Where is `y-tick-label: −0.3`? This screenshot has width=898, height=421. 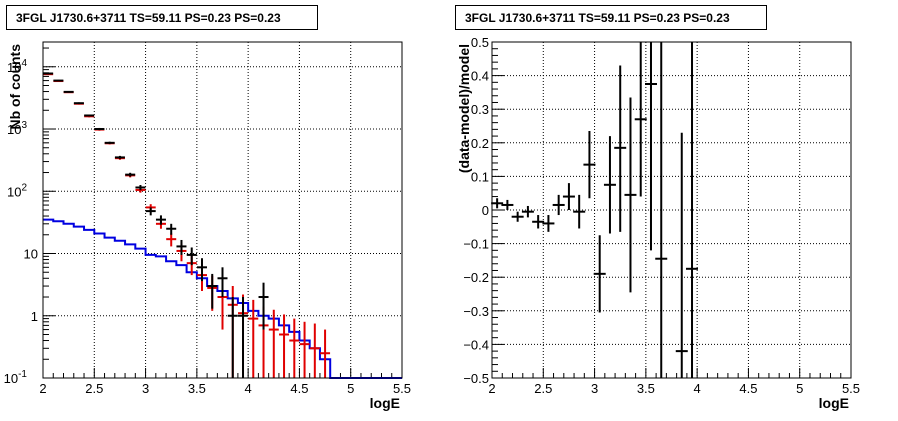
y-tick-label: −0.3 is located at coordinates (476, 311).